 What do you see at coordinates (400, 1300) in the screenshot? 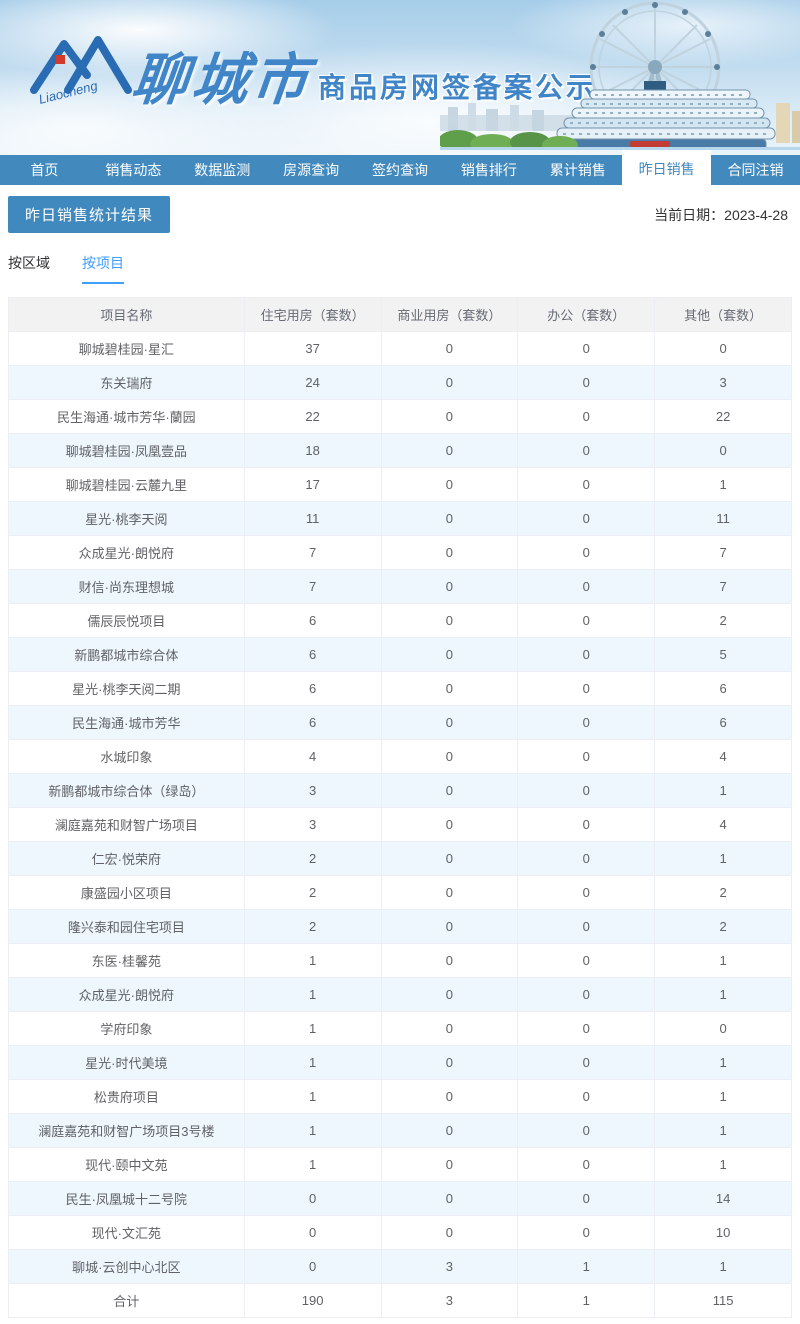
I see `total-row: 合计 190 3 1 115` at bounding box center [400, 1300].